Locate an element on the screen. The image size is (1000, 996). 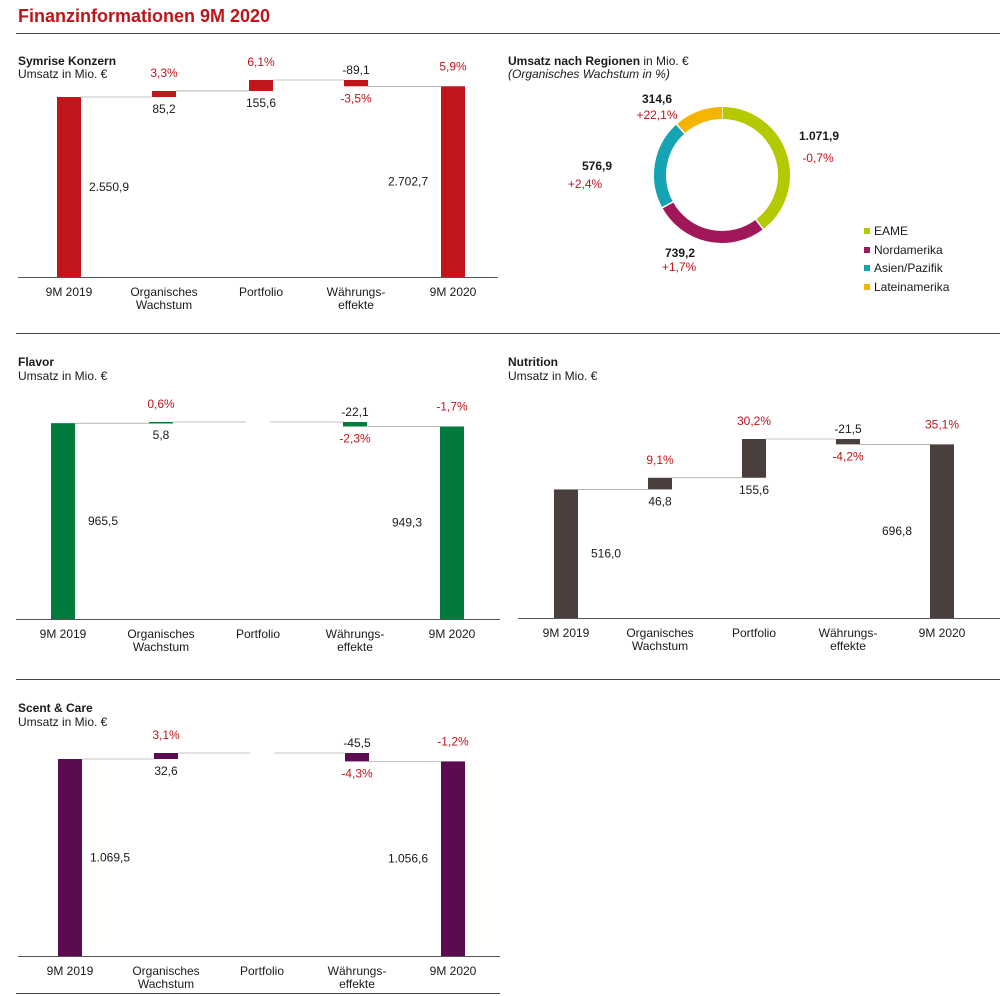
legend-item: Nordamerika is located at coordinates (906, 250).